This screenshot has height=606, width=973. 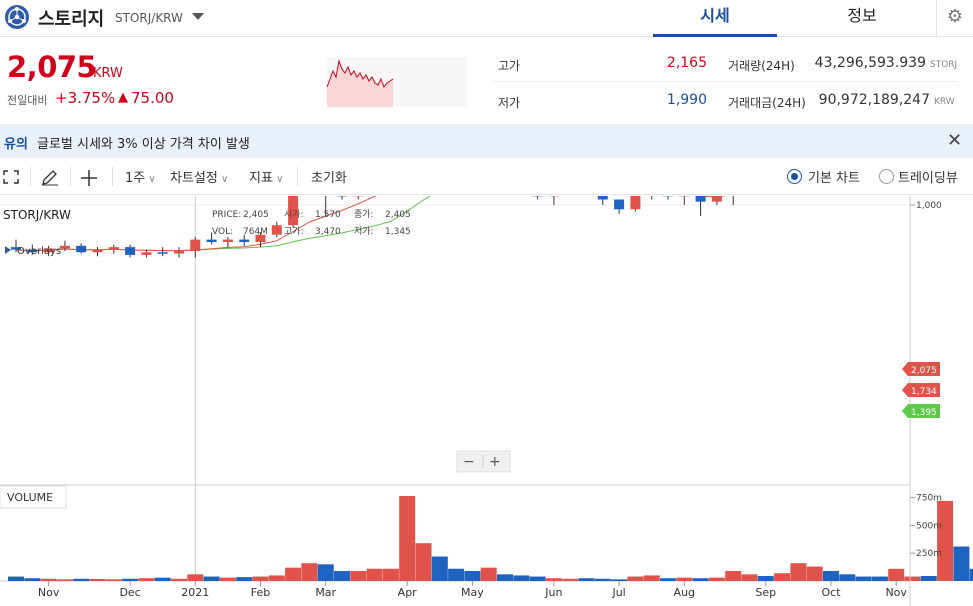 I want to click on ohlc-close: 2,405, so click(x=398, y=215).